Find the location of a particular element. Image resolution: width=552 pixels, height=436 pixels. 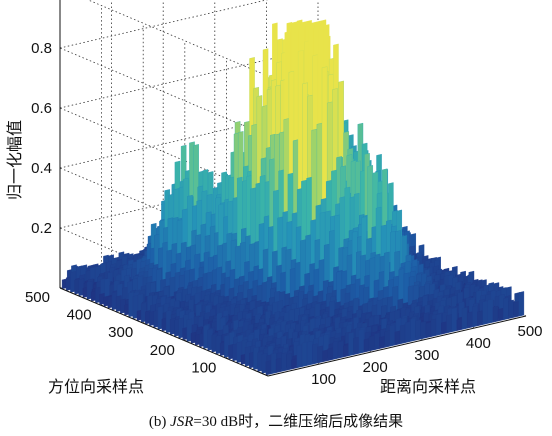

z-tick-label: 0.8 is located at coordinates (41, 48).